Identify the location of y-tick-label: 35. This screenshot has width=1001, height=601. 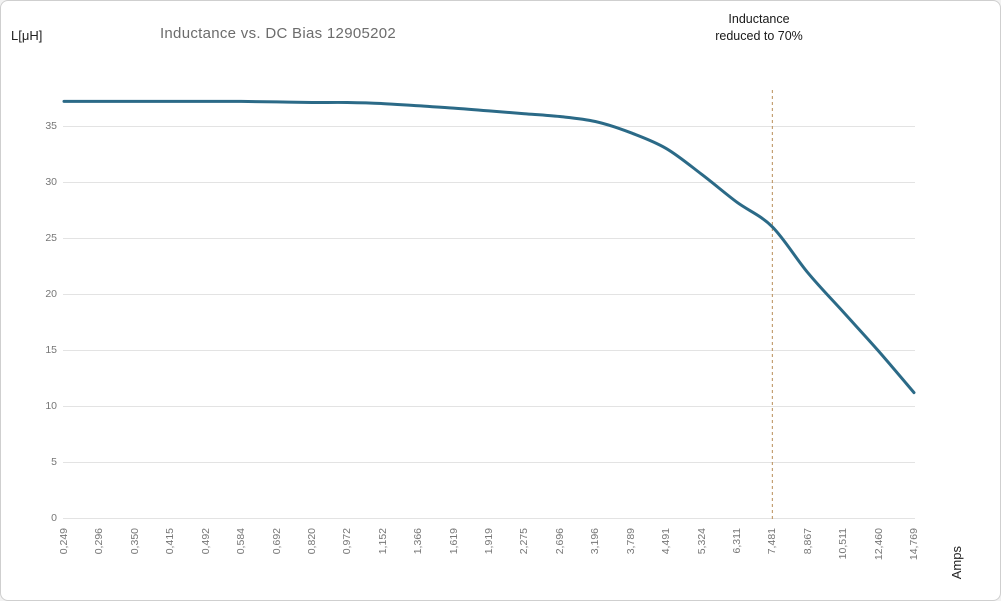
(51, 126).